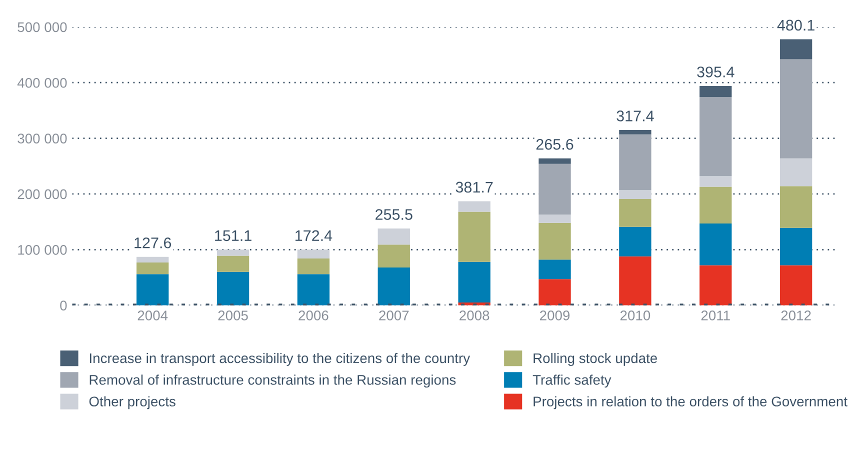 The width and height of the screenshot is (849, 449). Describe the element at coordinates (42, 83) in the screenshot. I see `y-tick-label: 400 000` at that location.